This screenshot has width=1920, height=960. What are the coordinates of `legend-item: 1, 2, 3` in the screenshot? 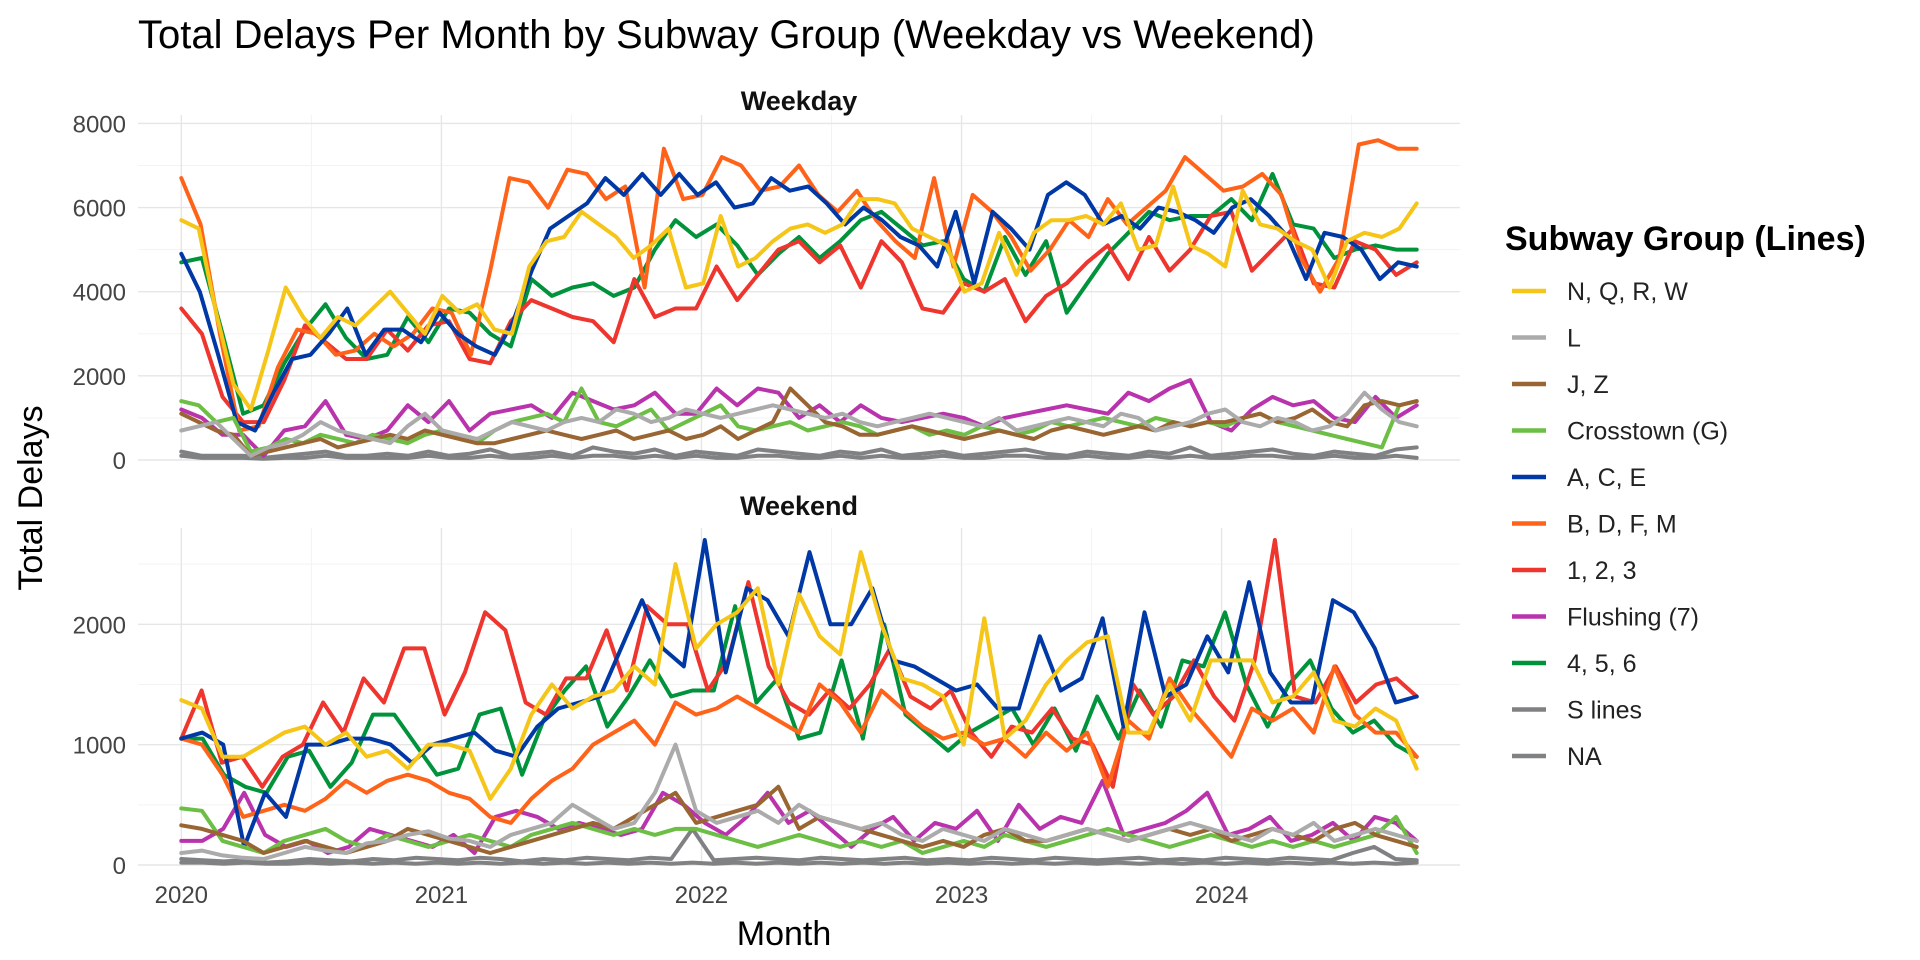 It's located at (1574, 571).